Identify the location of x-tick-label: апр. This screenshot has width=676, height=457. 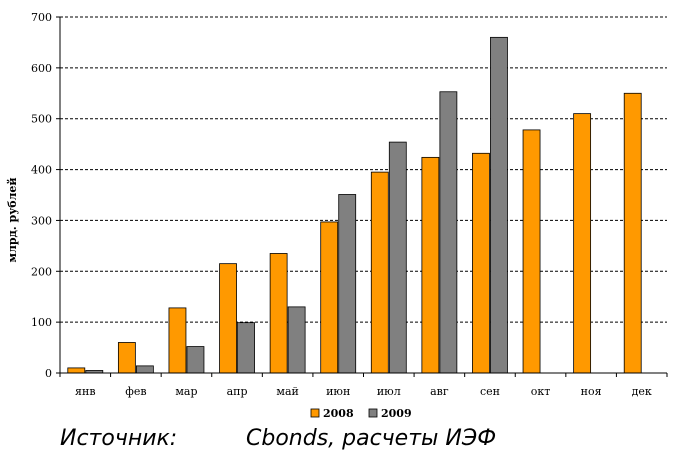
(237, 391).